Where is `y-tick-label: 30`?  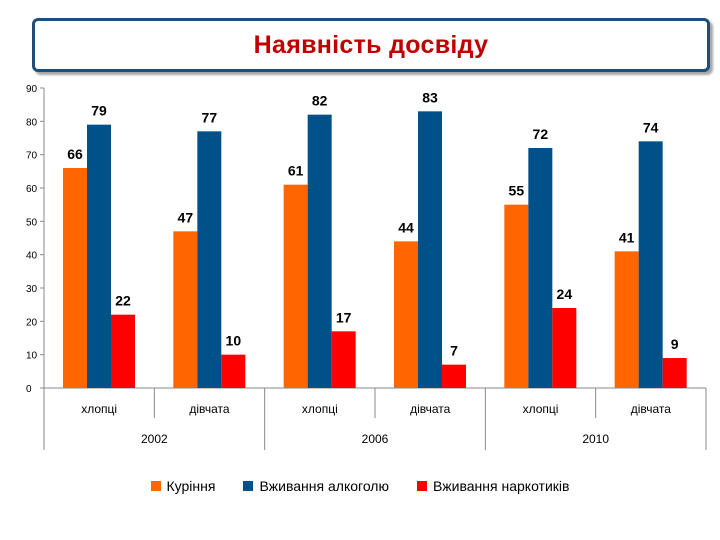 y-tick-label: 30 is located at coordinates (32, 289).